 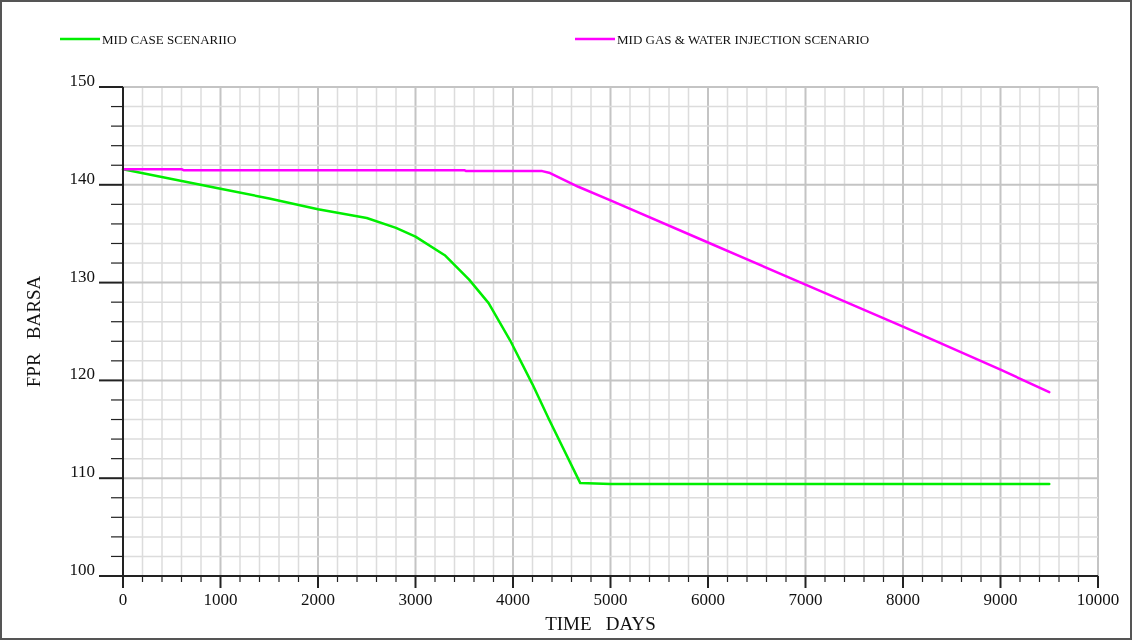 What do you see at coordinates (33, 331) in the screenshot?
I see `y-axis-title: FPR BARSA` at bounding box center [33, 331].